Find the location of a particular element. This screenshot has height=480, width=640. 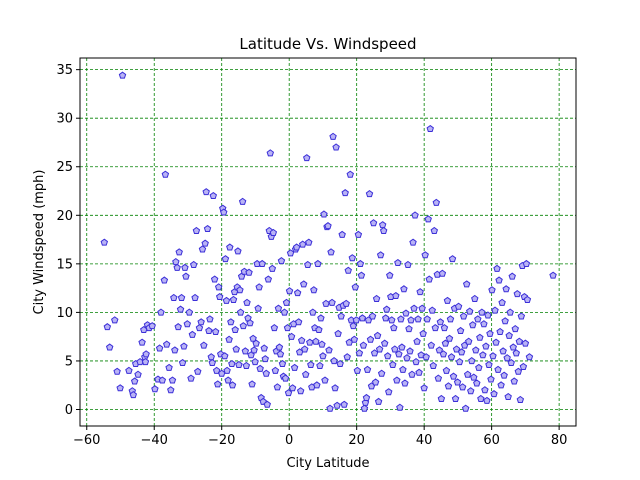

y-axis-label: City Windspeed (mph) is located at coordinates (39, 242).